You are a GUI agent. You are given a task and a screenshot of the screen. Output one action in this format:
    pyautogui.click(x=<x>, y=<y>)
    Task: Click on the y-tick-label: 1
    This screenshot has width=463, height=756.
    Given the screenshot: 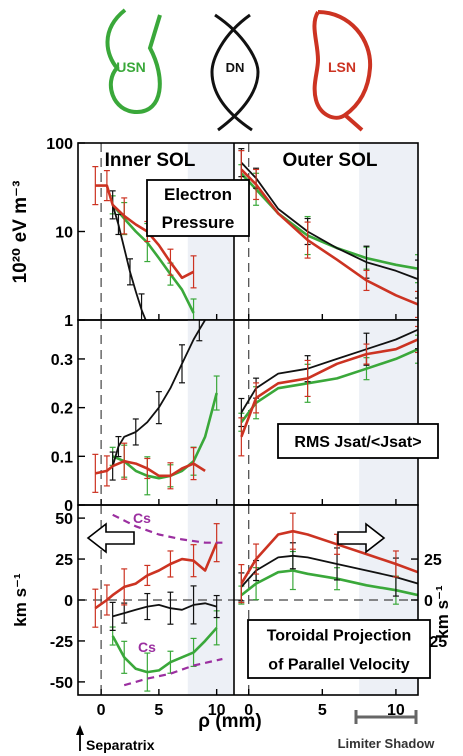 What is the action you would take?
    pyautogui.click(x=68, y=321)
    